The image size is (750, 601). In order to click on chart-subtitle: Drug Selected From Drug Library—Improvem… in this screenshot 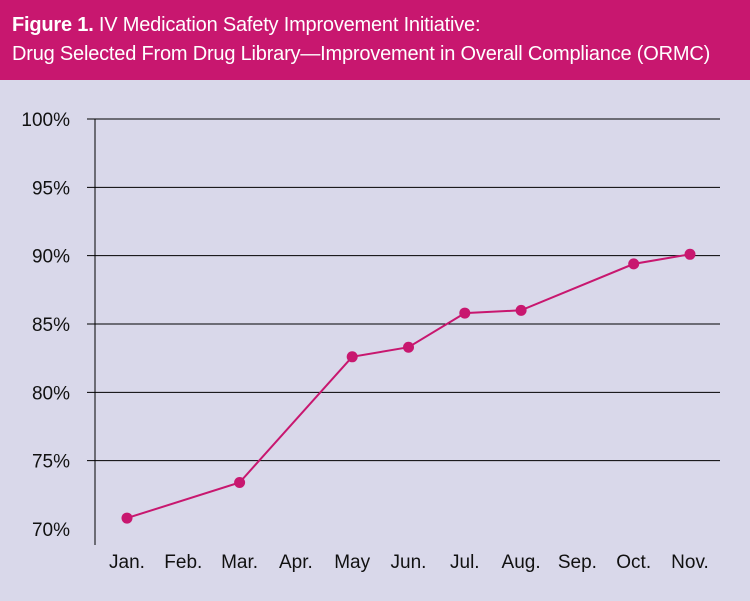, I will do `click(361, 54)`.